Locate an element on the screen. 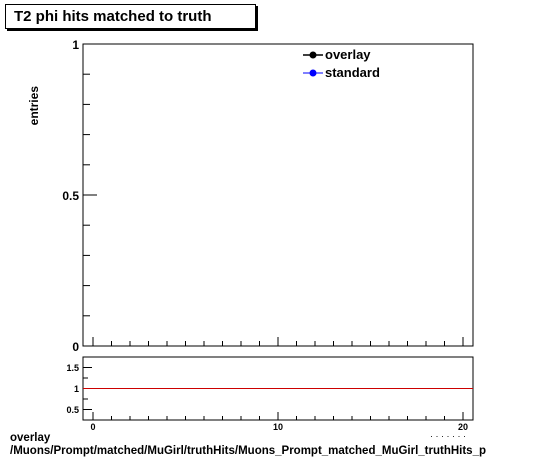  chart-title-box: T2 phi hits matched to truth is located at coordinates (130, 16).